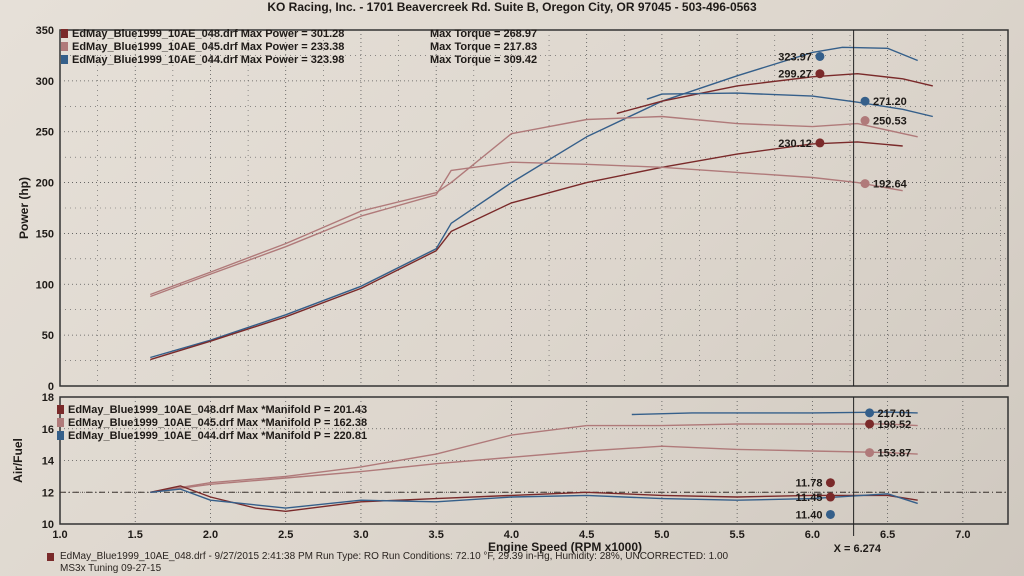 The height and width of the screenshot is (576, 1024). Describe the element at coordinates (890, 185) in the screenshot. I see `power-cursor-value: 192.64` at that location.